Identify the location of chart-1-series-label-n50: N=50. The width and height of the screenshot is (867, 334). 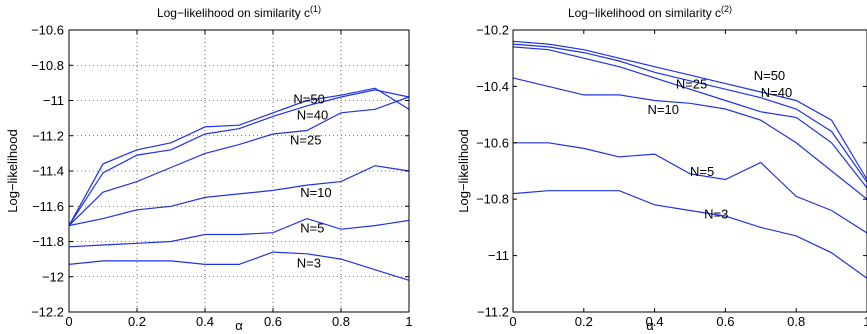
(308, 99).